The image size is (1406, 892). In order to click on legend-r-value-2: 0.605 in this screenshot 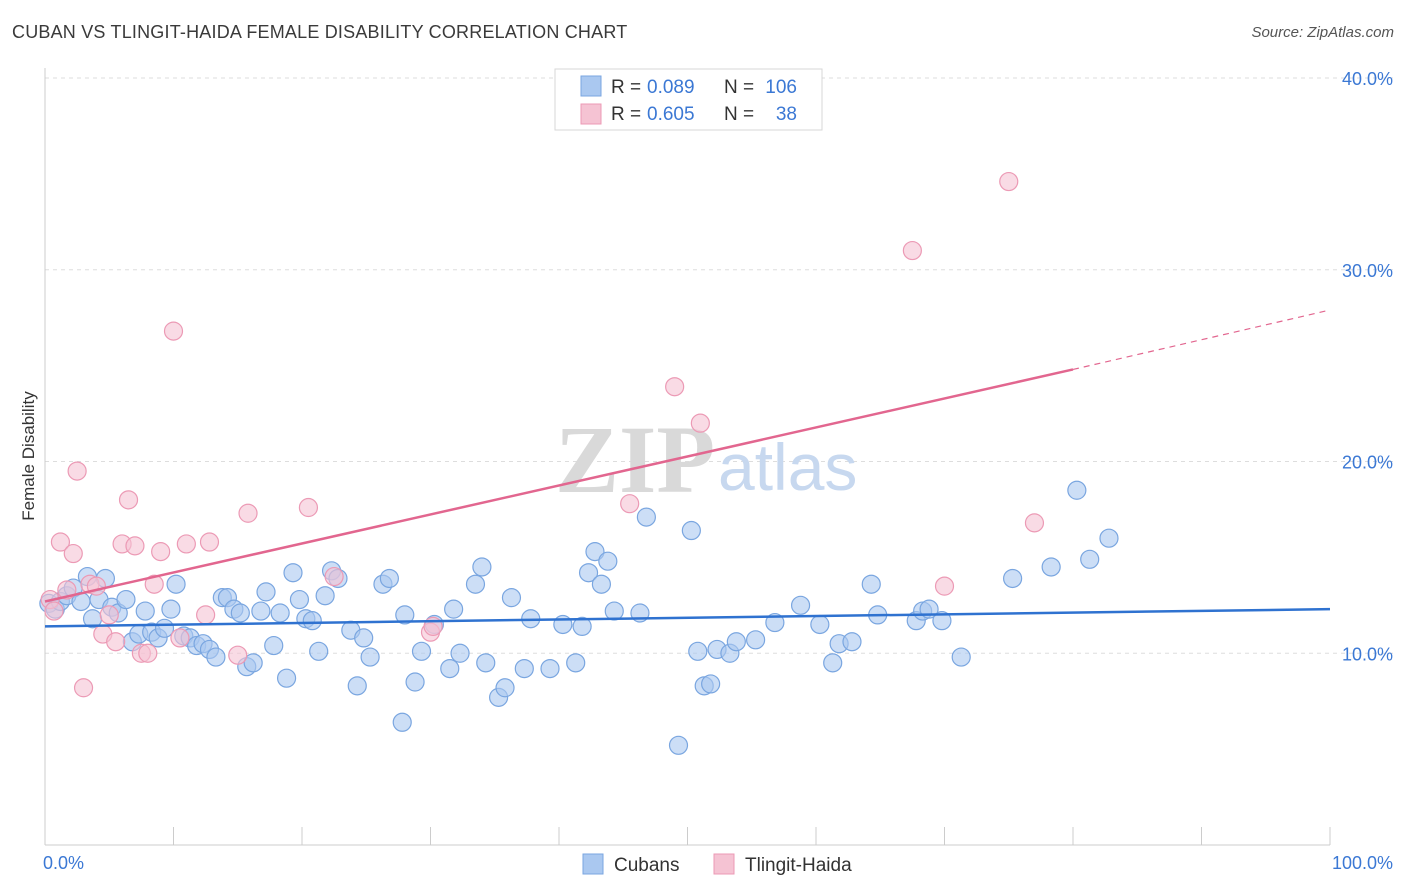, I will do `click(671, 114)`.